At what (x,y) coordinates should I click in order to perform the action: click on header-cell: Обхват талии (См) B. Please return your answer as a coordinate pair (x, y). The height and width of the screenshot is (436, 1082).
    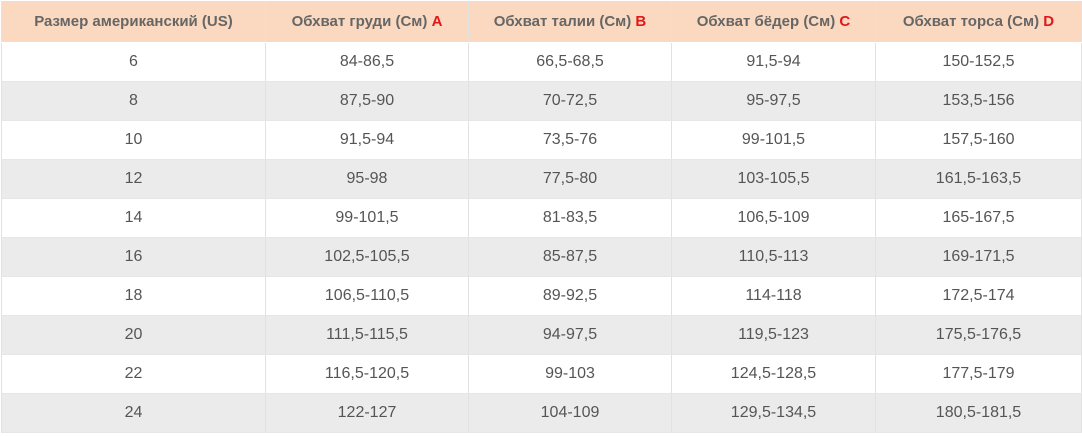
    Looking at the image, I should click on (570, 22).